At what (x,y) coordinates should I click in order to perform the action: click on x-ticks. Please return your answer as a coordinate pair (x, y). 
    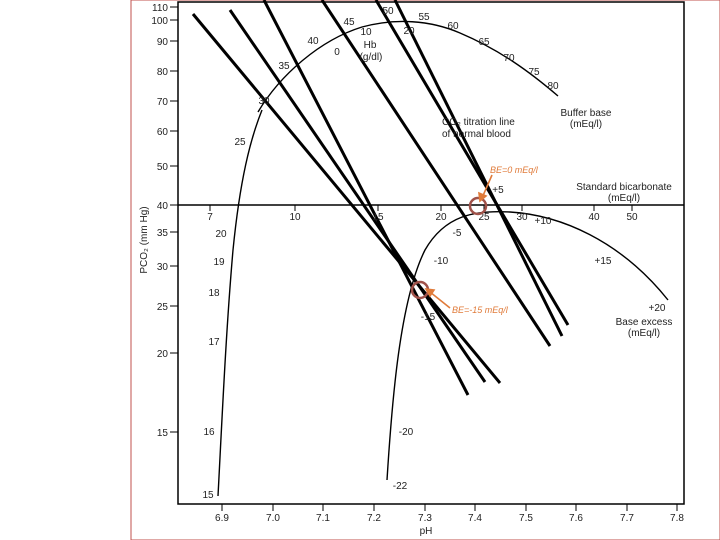
    Looking at the image, I should click on (449, 507).